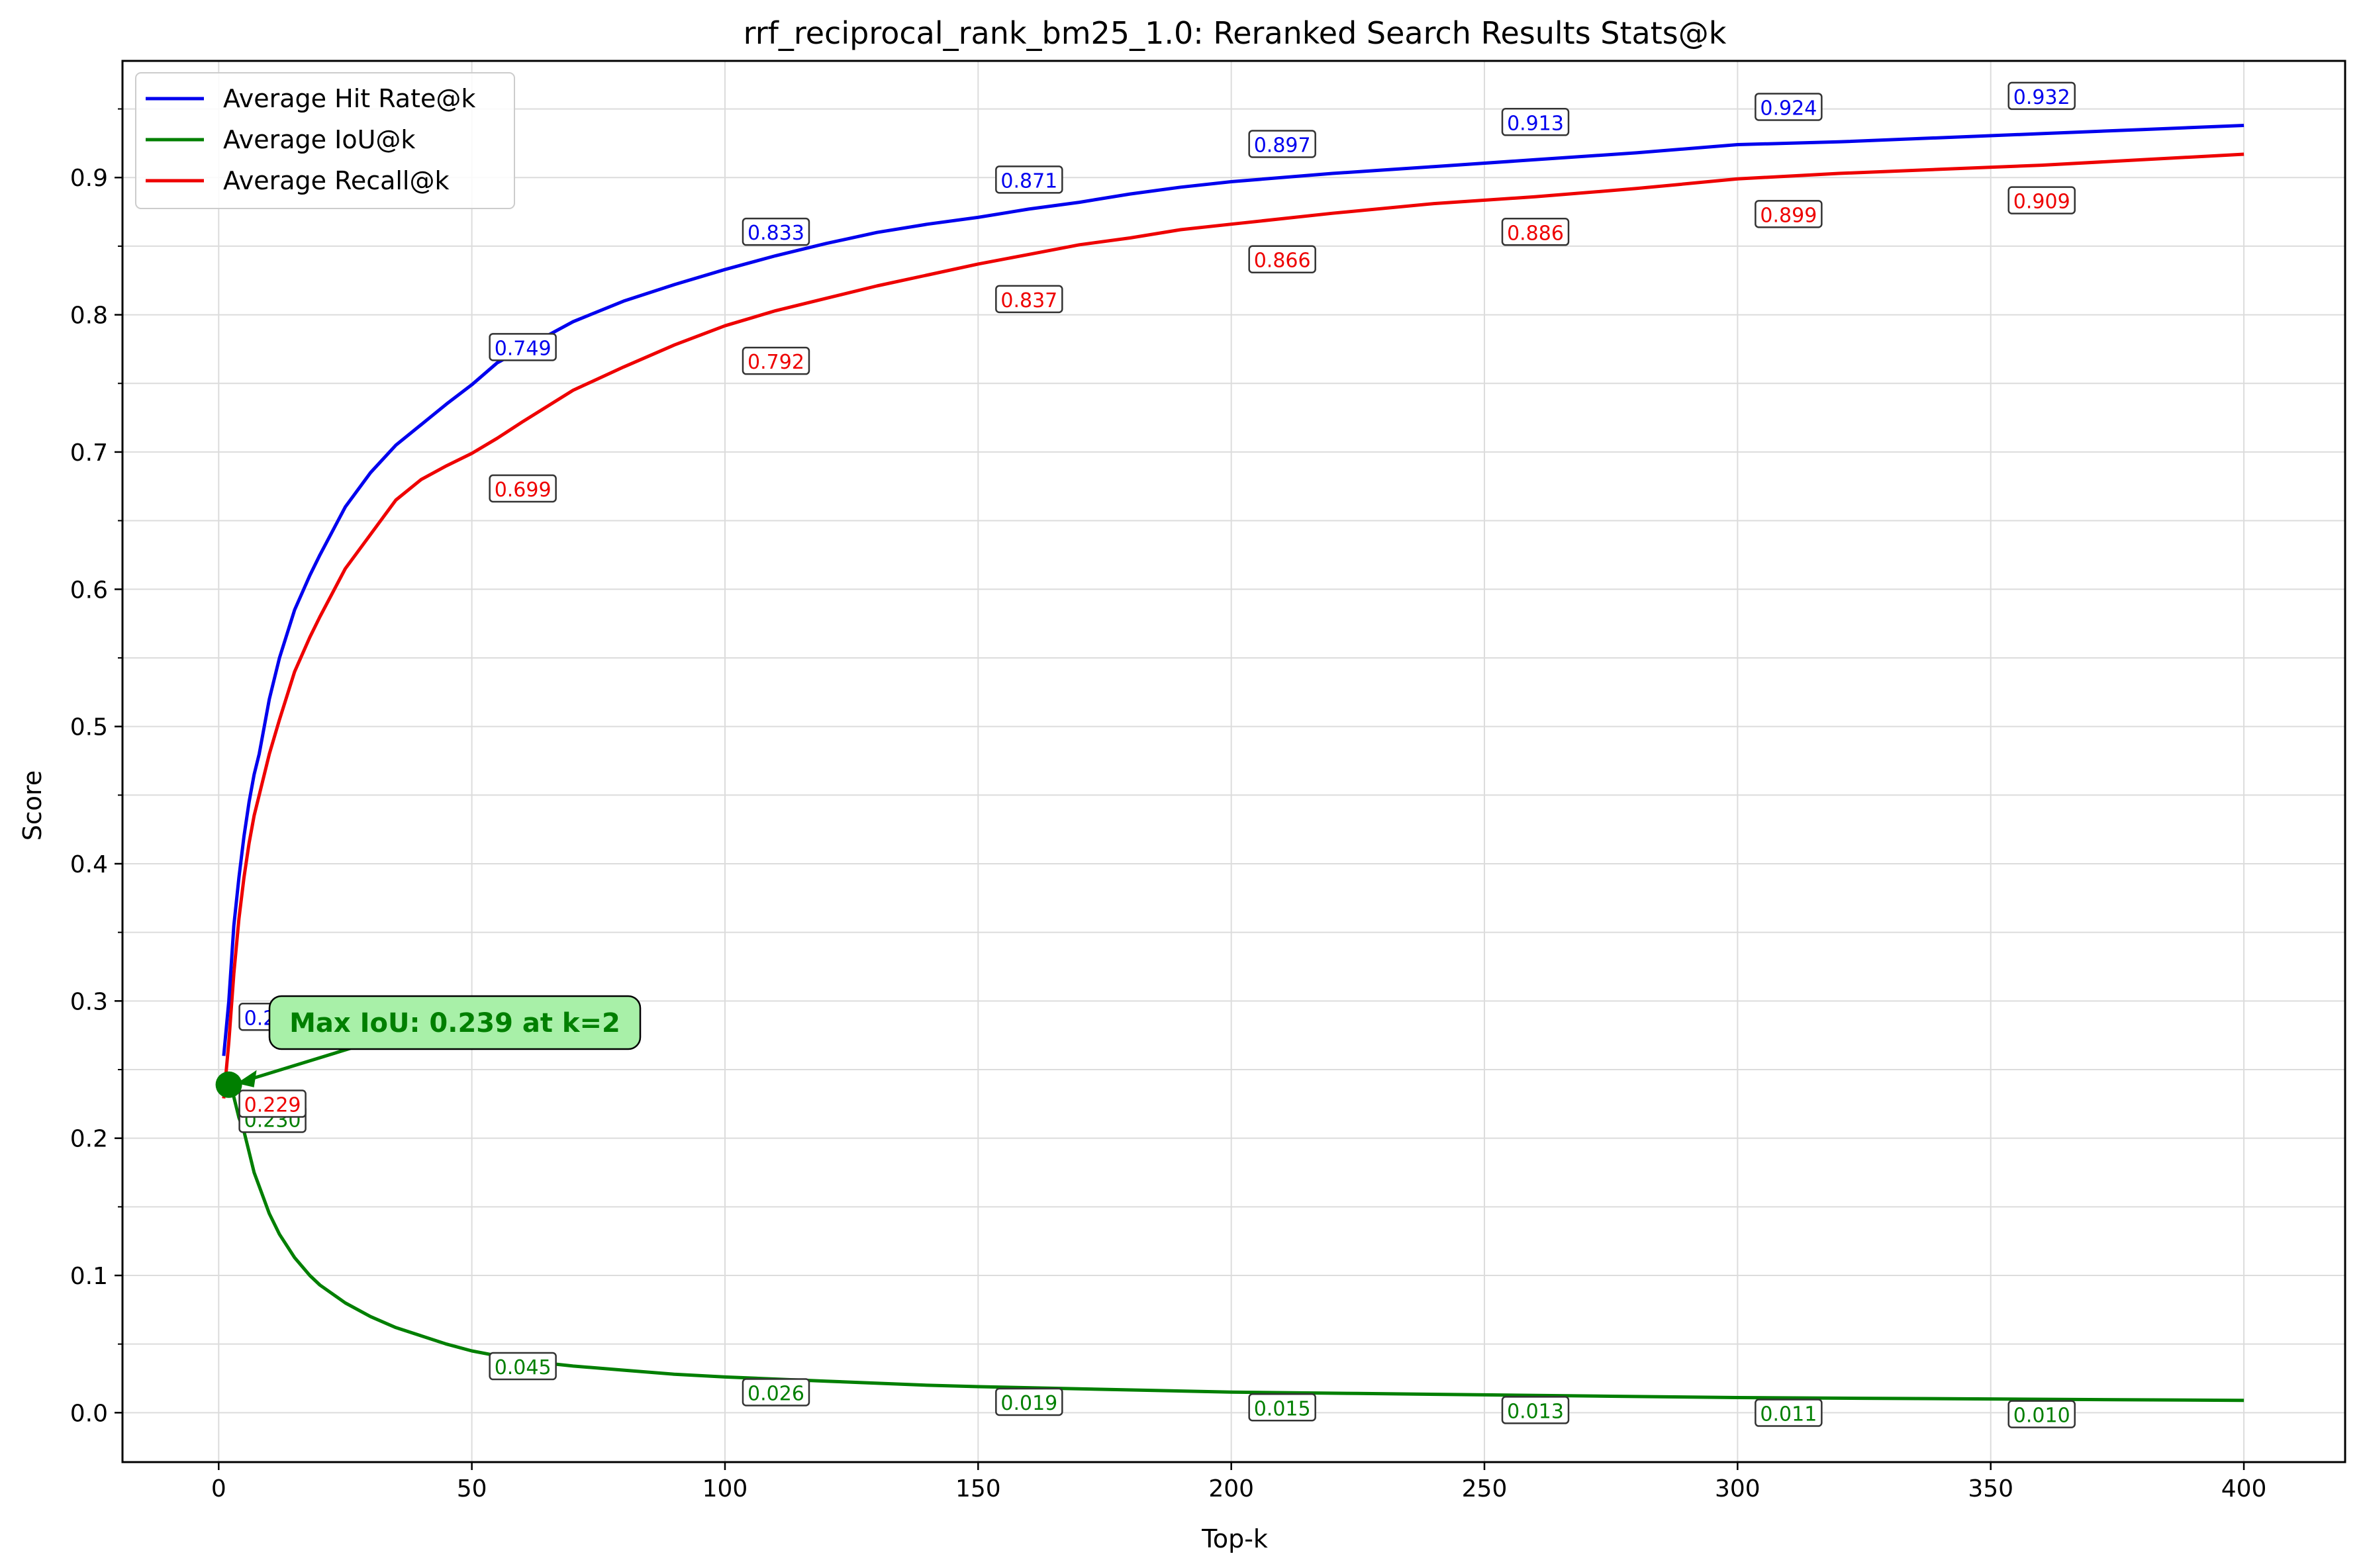  What do you see at coordinates (89, 1139) in the screenshot?
I see `y-tick-label: 0.2` at bounding box center [89, 1139].